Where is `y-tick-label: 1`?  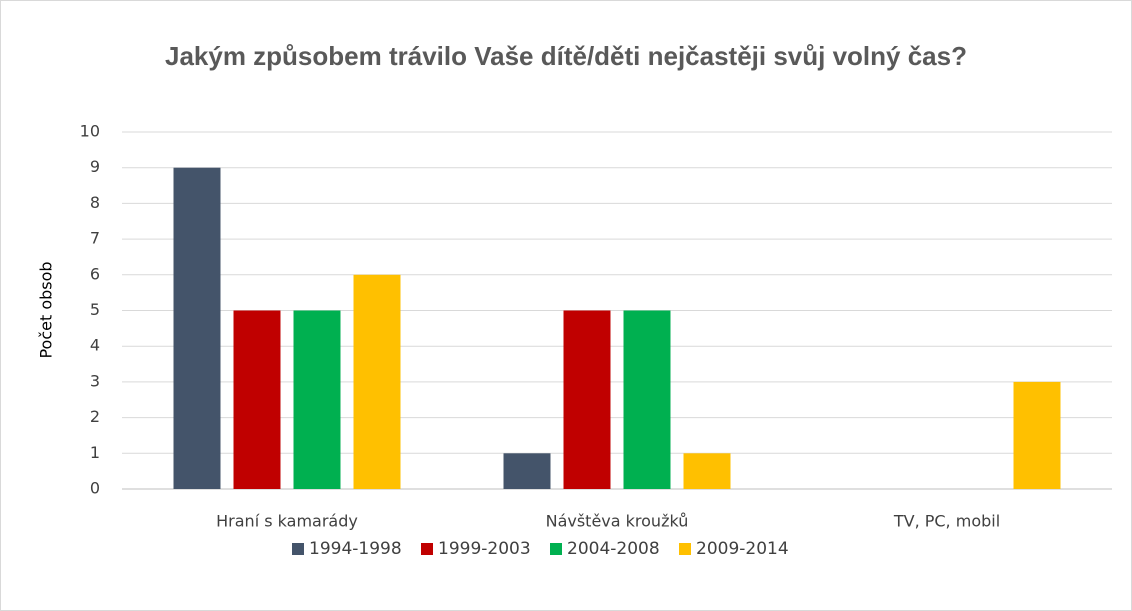 y-tick-label: 1 is located at coordinates (95, 452).